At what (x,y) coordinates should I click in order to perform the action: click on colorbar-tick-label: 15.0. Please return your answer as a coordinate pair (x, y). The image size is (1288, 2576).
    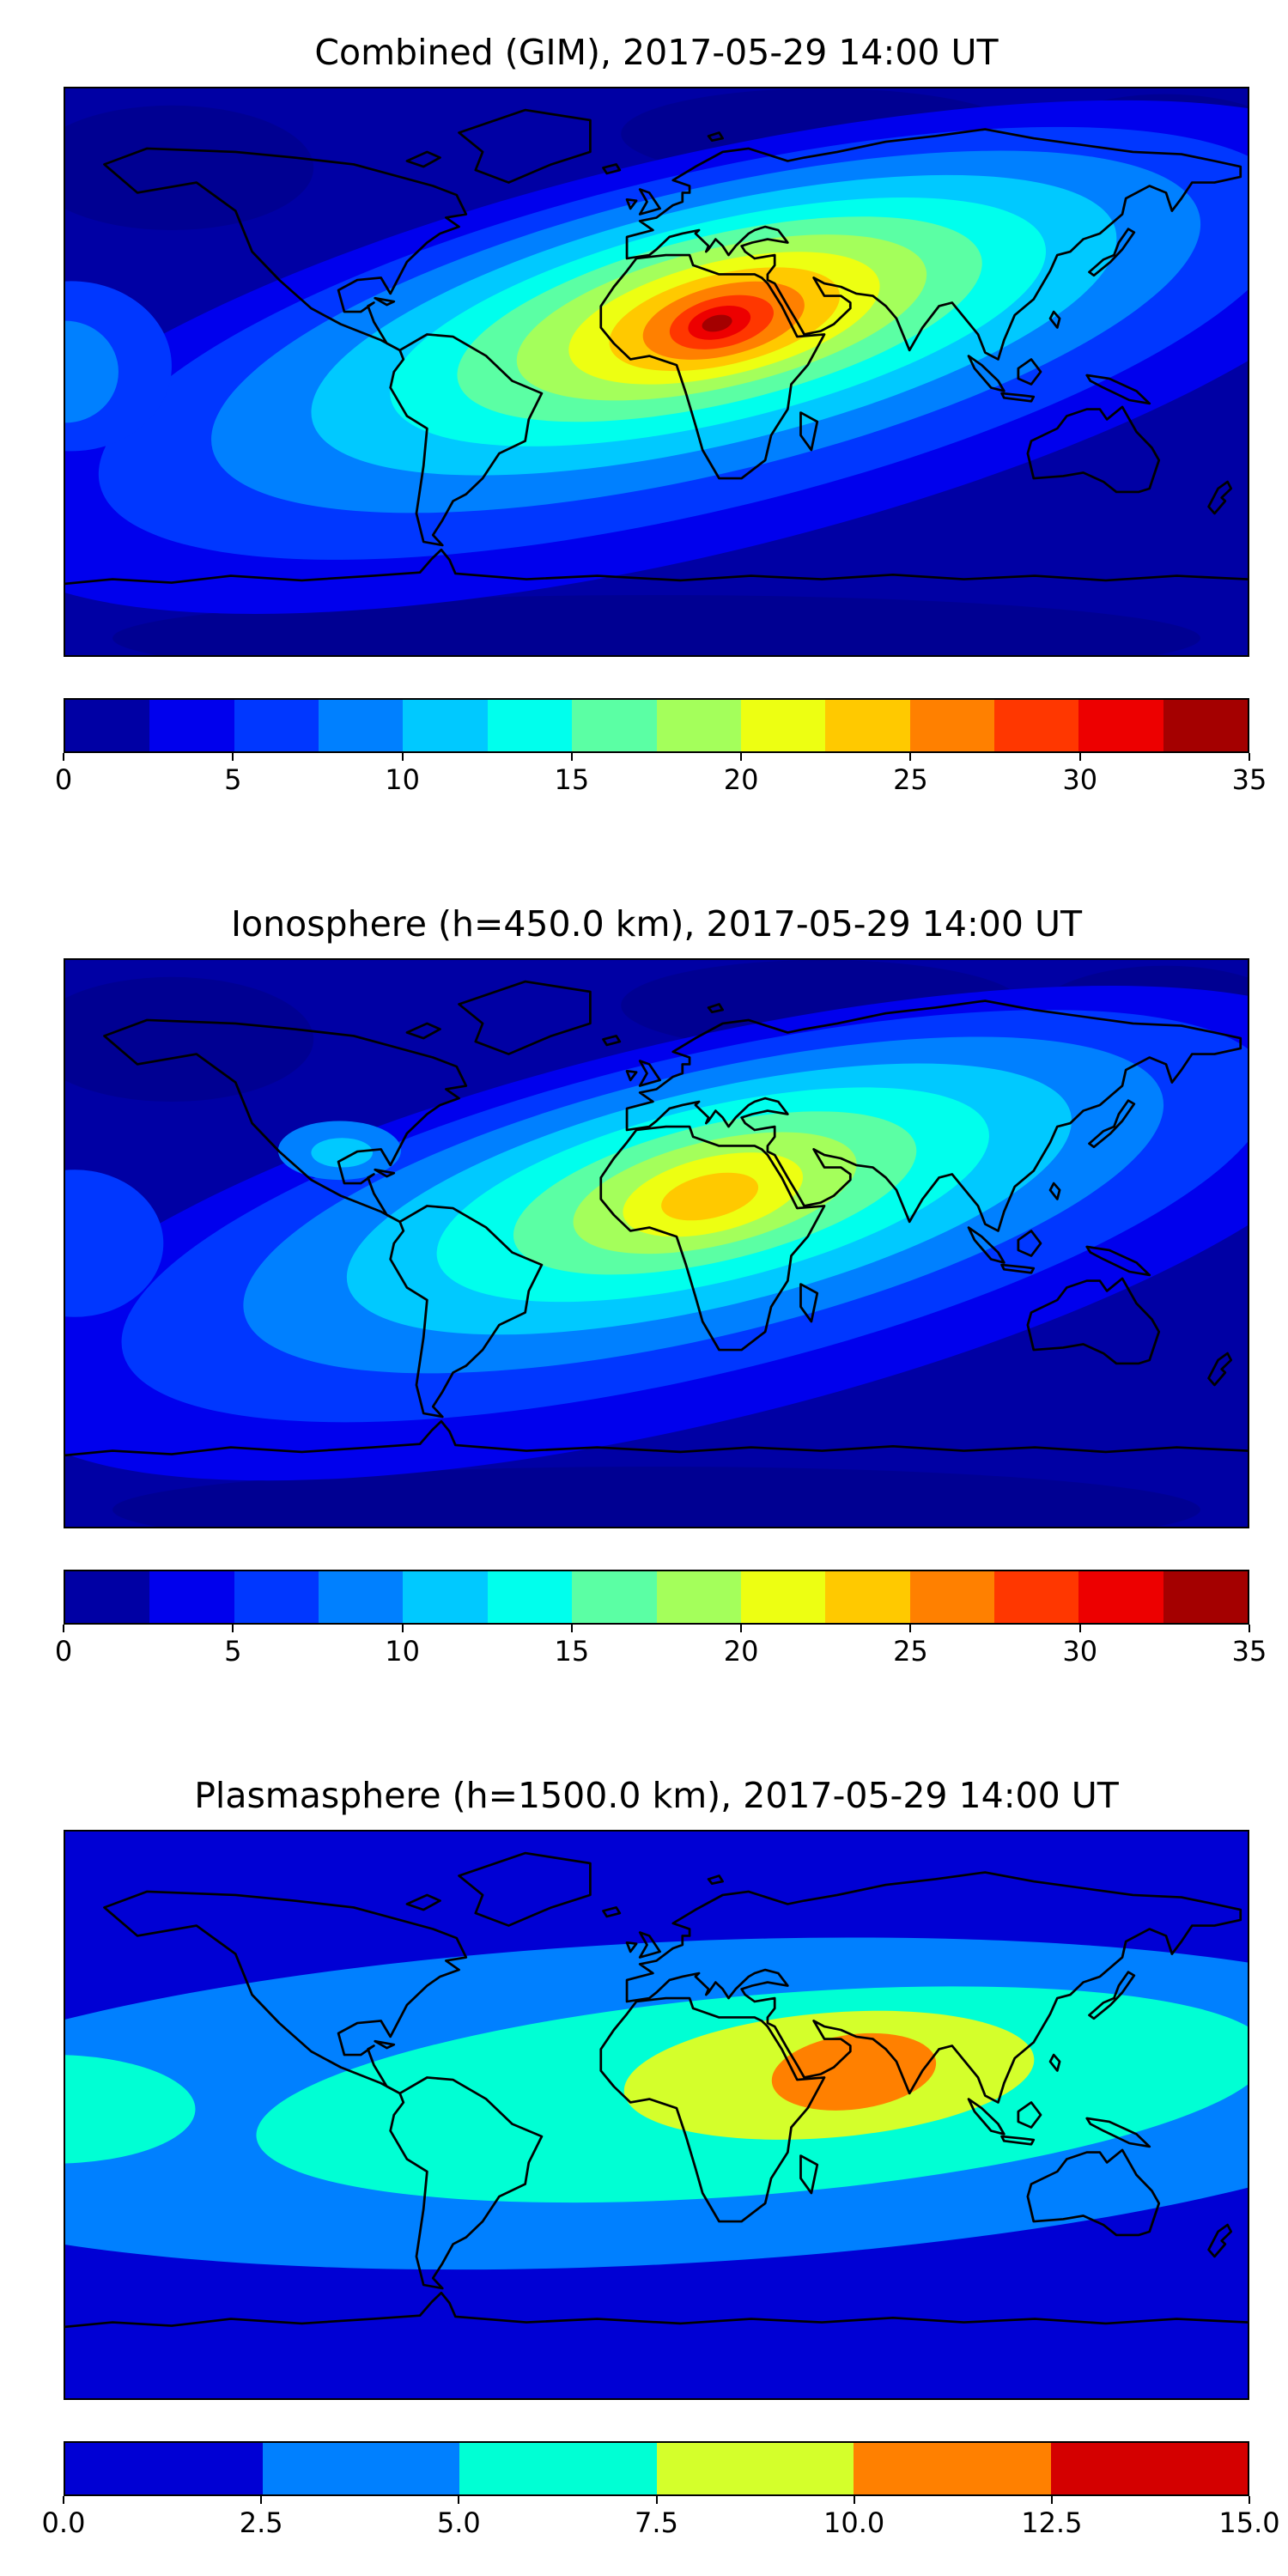
    Looking at the image, I should click on (1249, 2523).